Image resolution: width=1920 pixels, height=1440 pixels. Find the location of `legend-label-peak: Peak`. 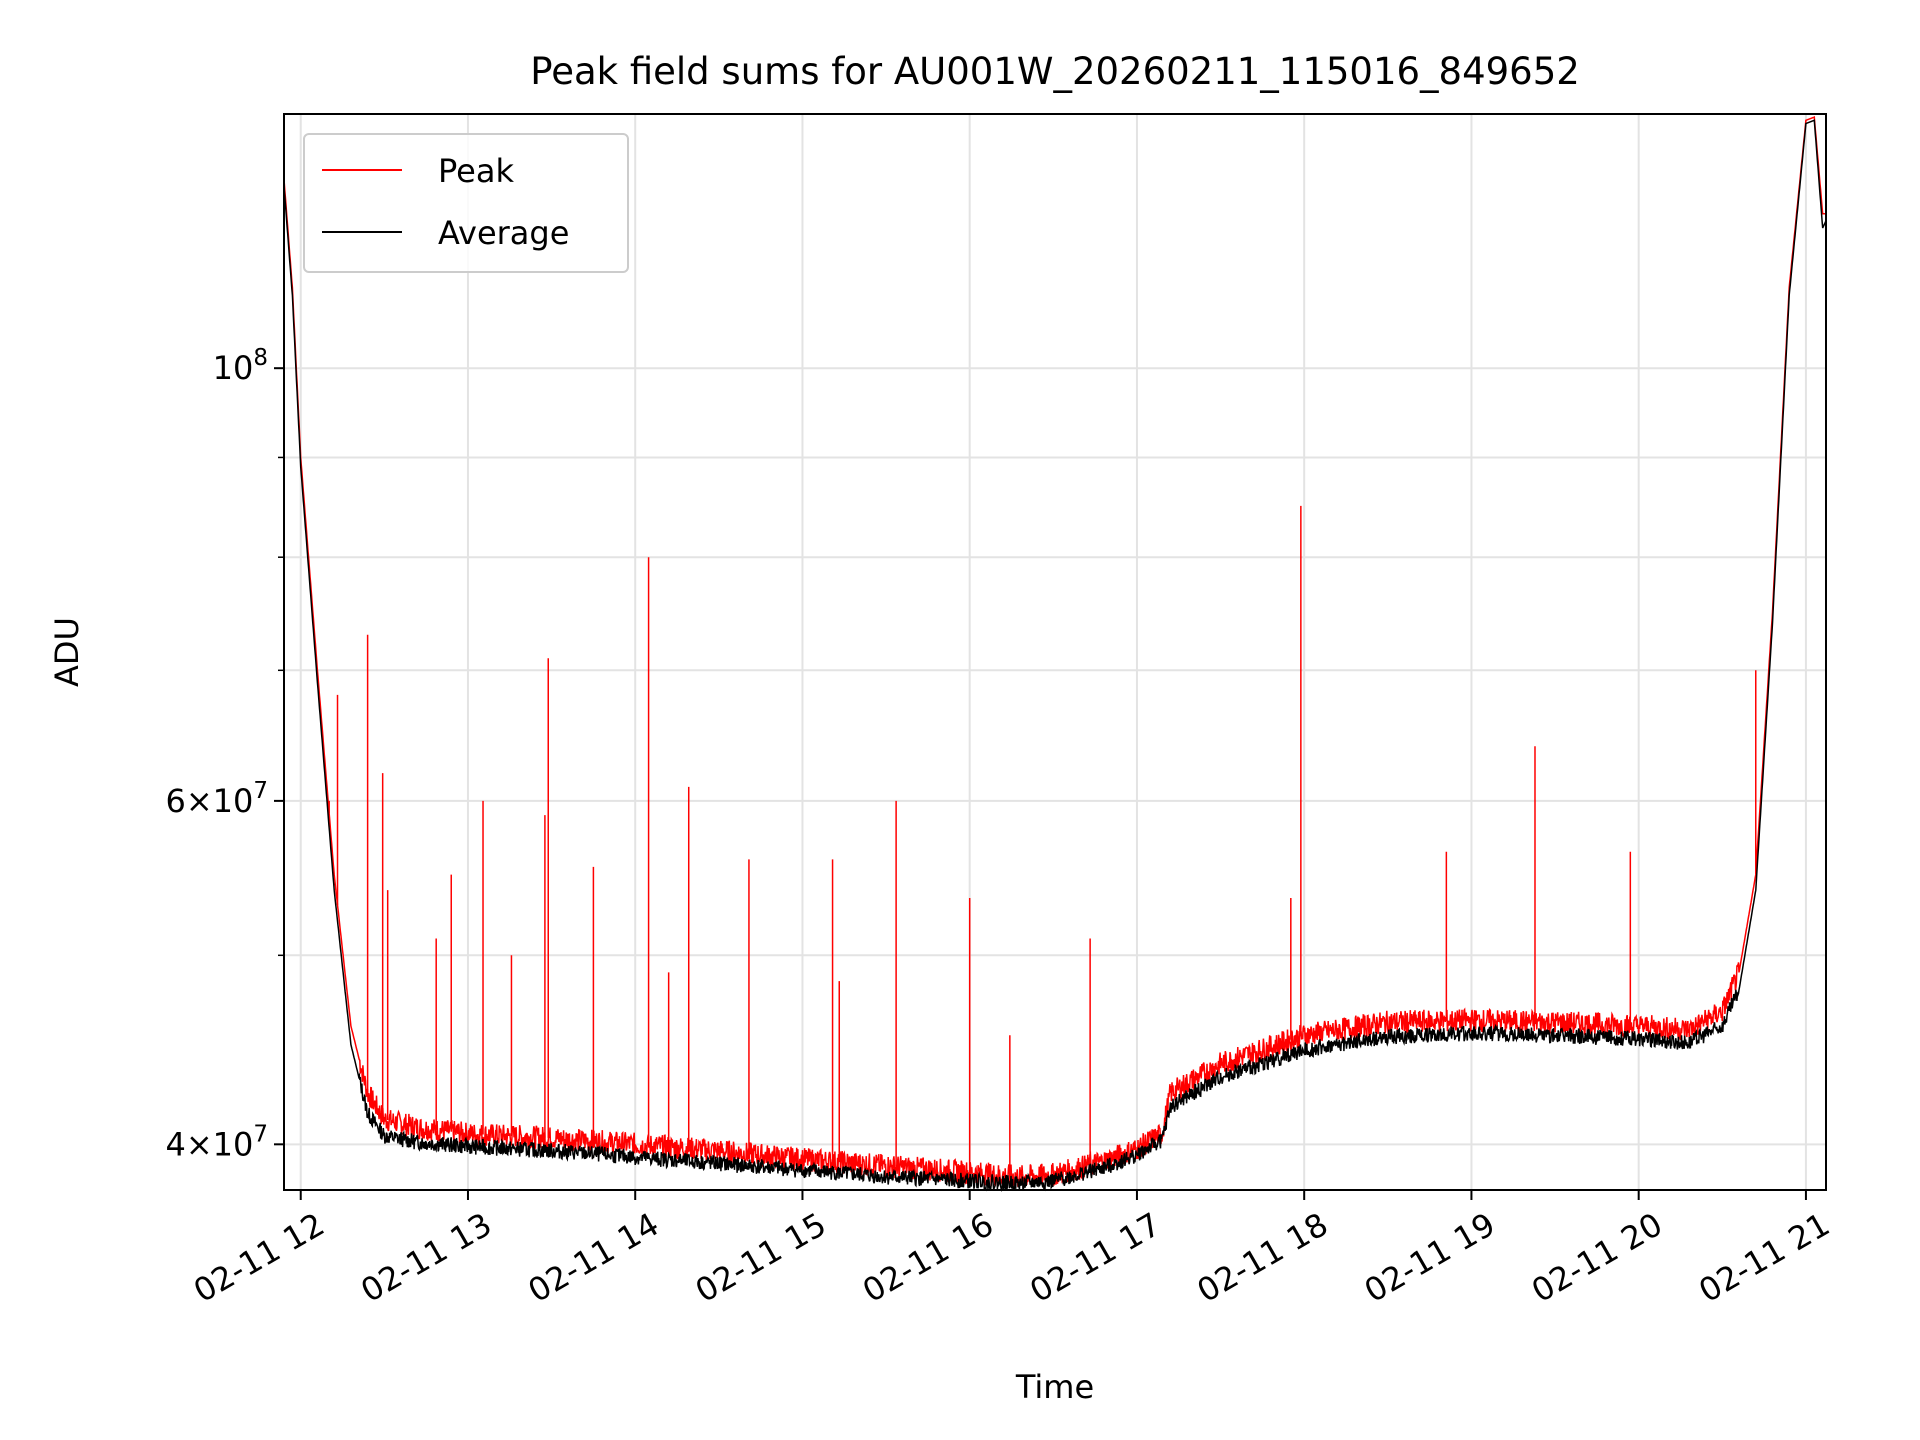

legend-label-peak: Peak is located at coordinates (476, 171).